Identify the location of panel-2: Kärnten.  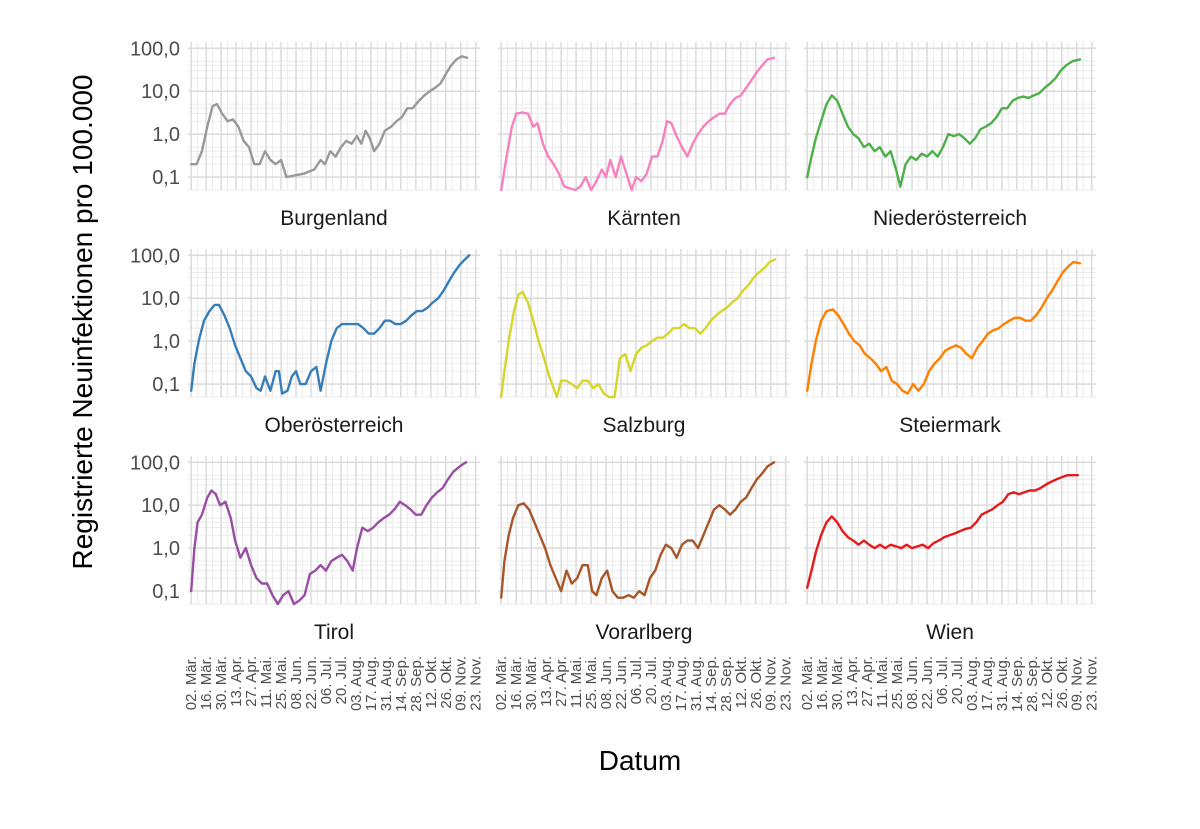
(644, 136).